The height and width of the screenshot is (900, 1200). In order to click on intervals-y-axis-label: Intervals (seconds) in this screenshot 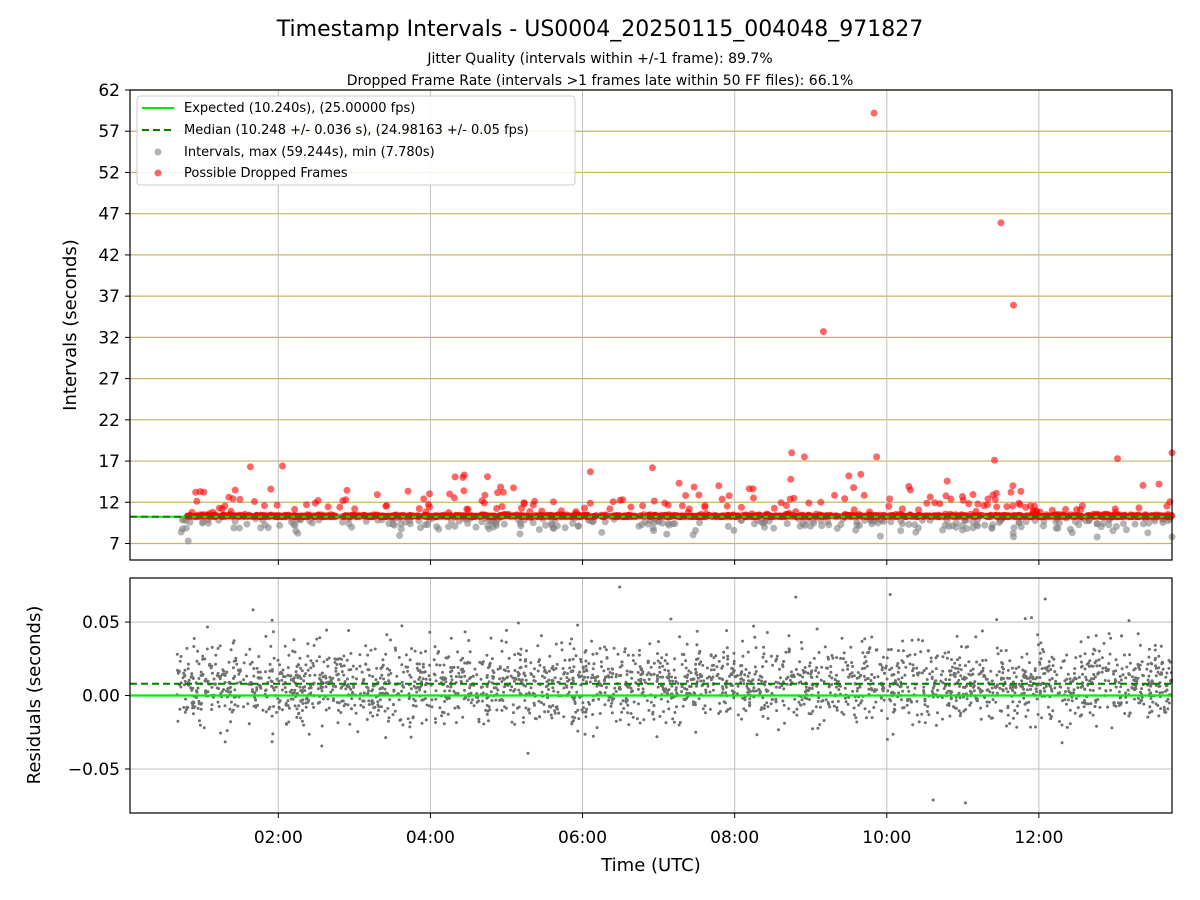, I will do `click(70, 325)`.